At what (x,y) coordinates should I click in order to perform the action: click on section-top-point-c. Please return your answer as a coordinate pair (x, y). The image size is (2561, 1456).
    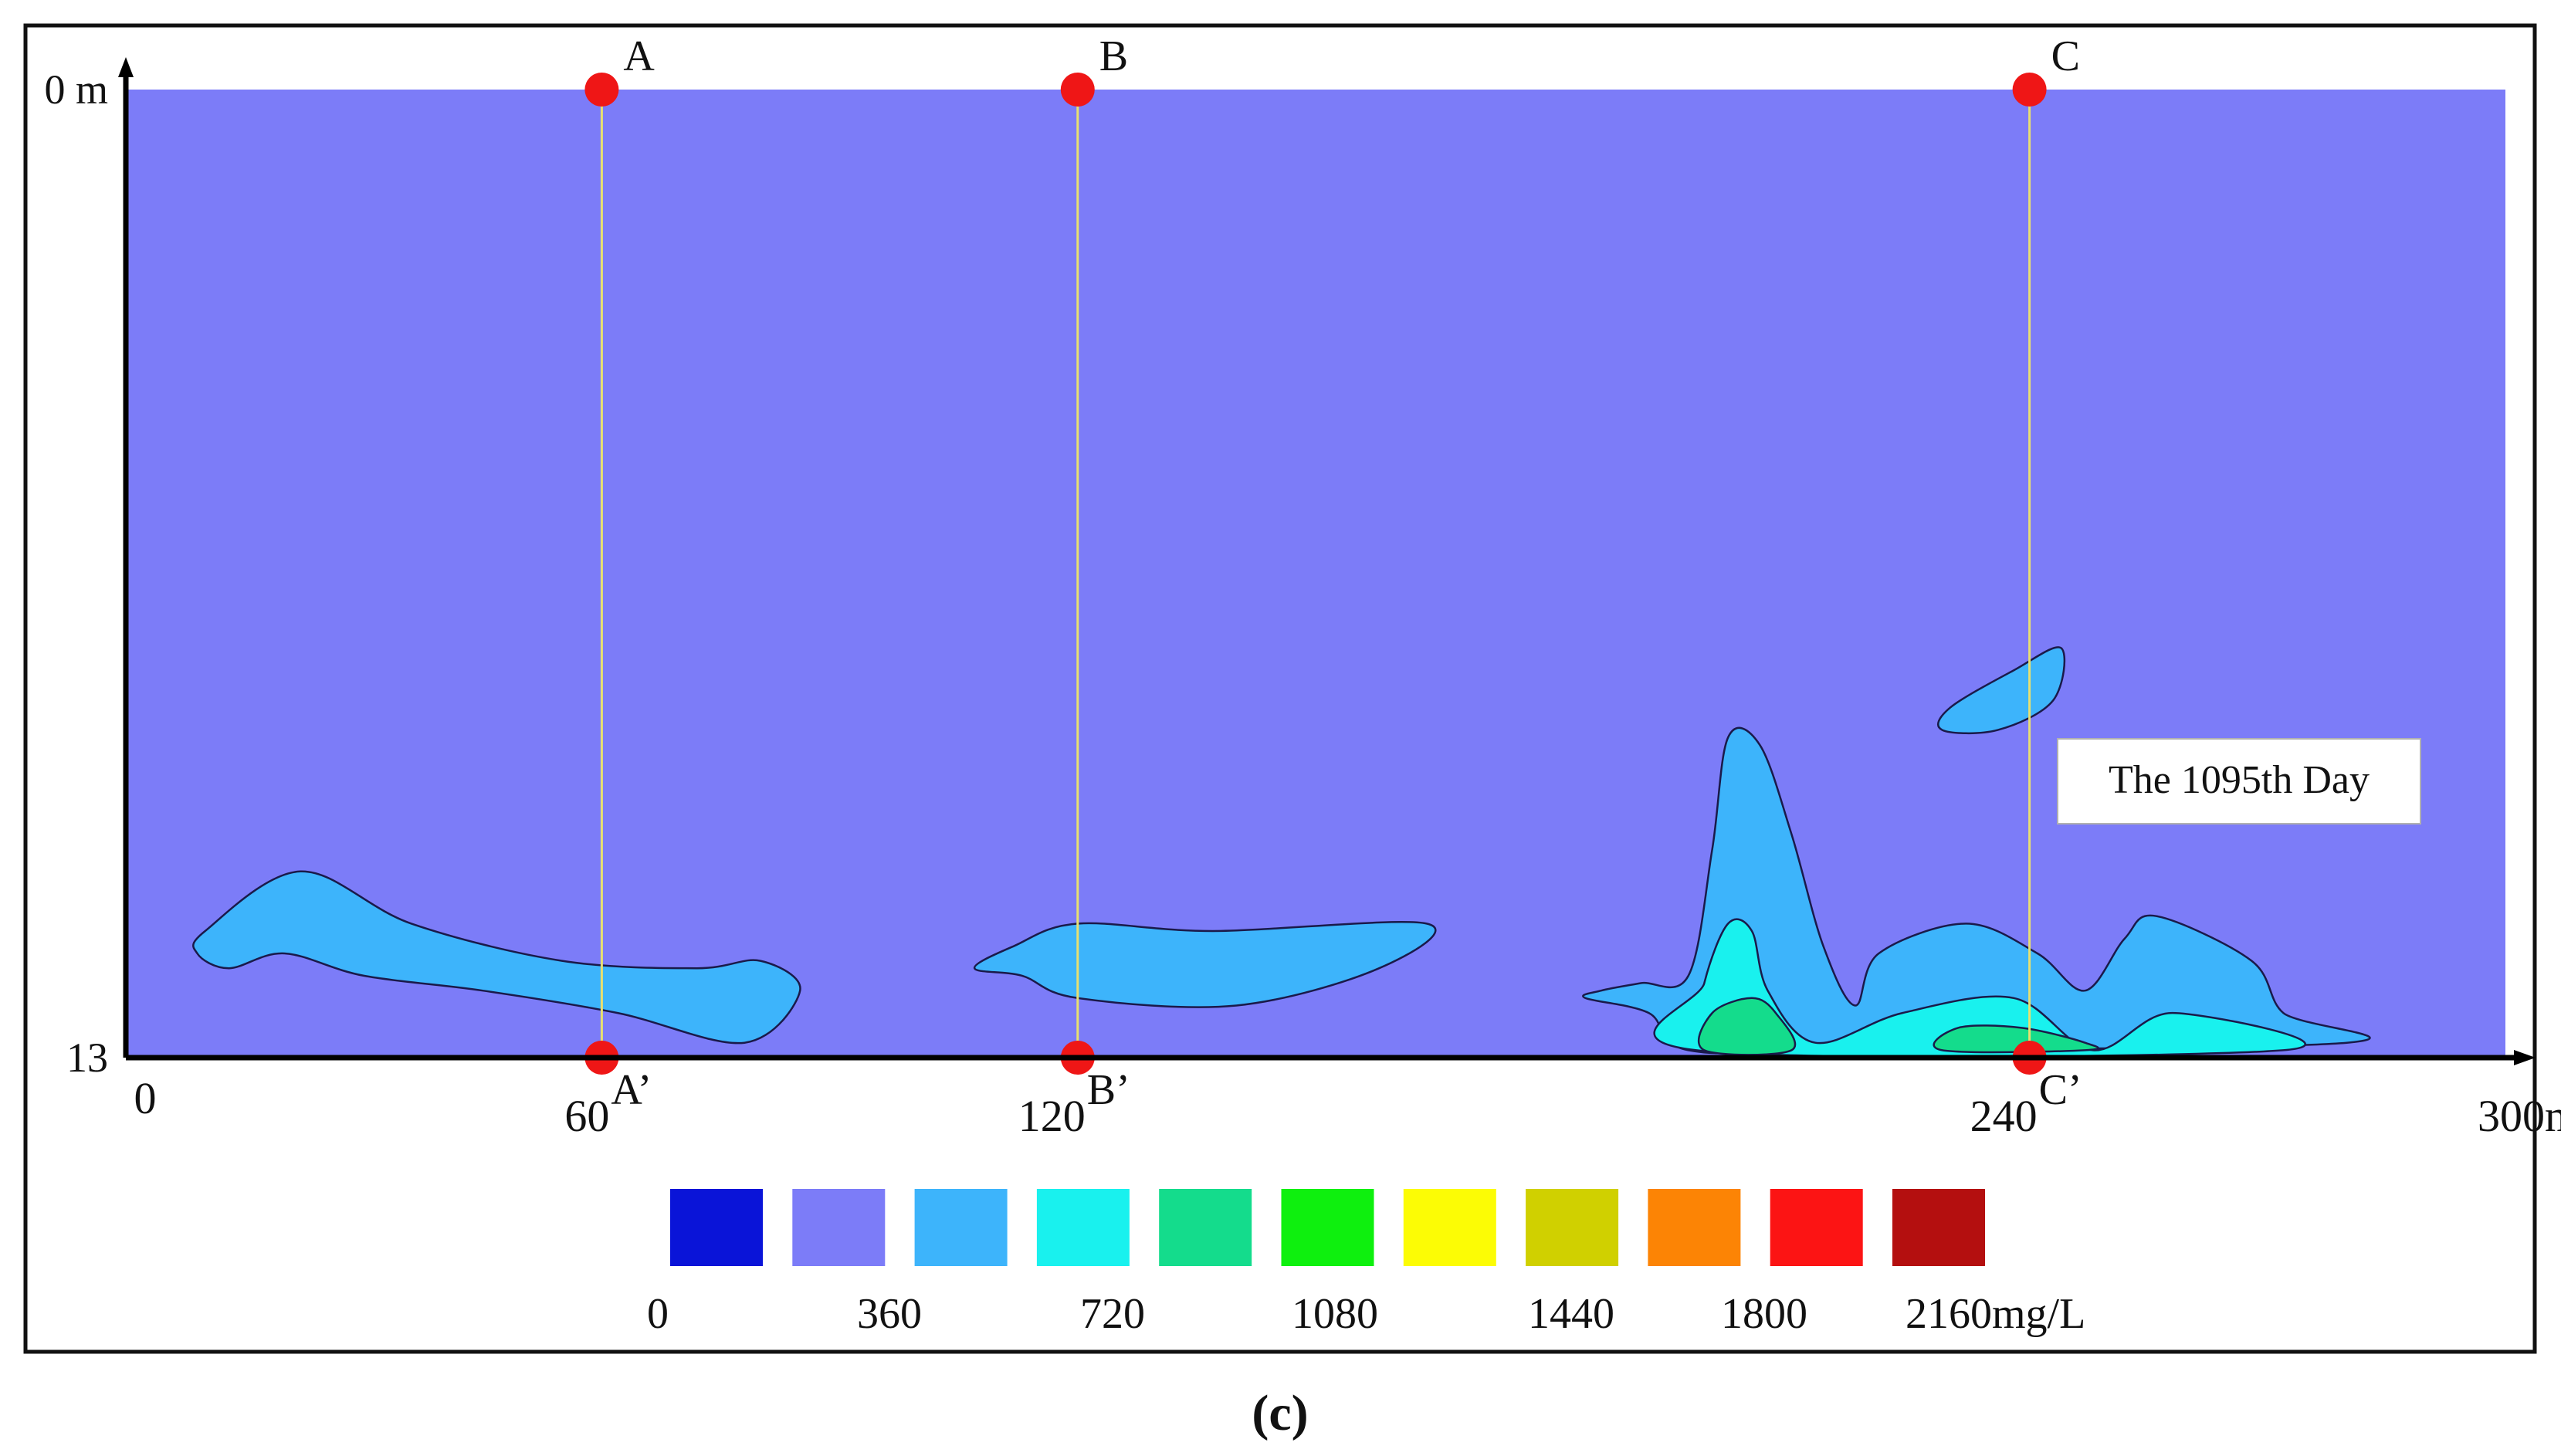
    Looking at the image, I should click on (2030, 90).